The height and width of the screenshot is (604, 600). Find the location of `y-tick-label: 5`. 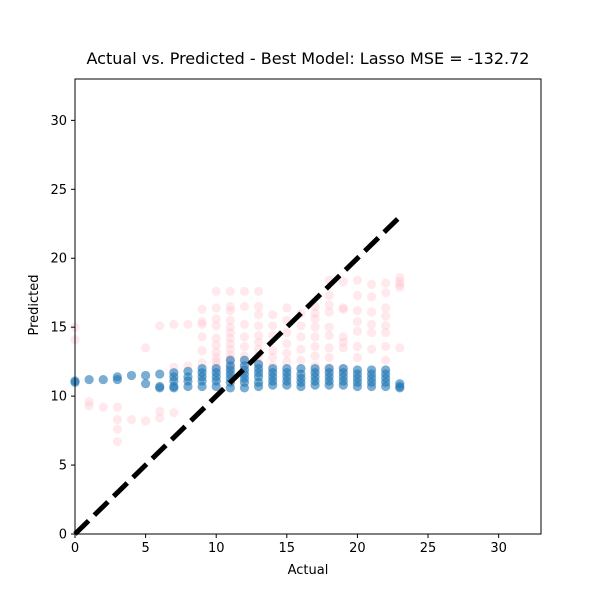

y-tick-label: 5 is located at coordinates (63, 466).